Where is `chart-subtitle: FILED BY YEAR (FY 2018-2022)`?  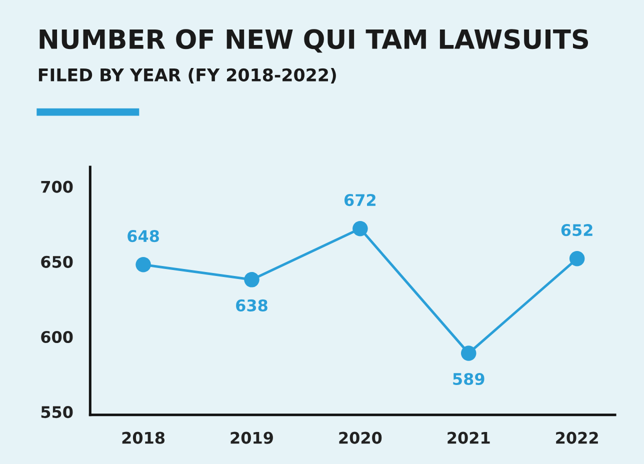 chart-subtitle: FILED BY YEAR (FY 2018-2022) is located at coordinates (187, 76).